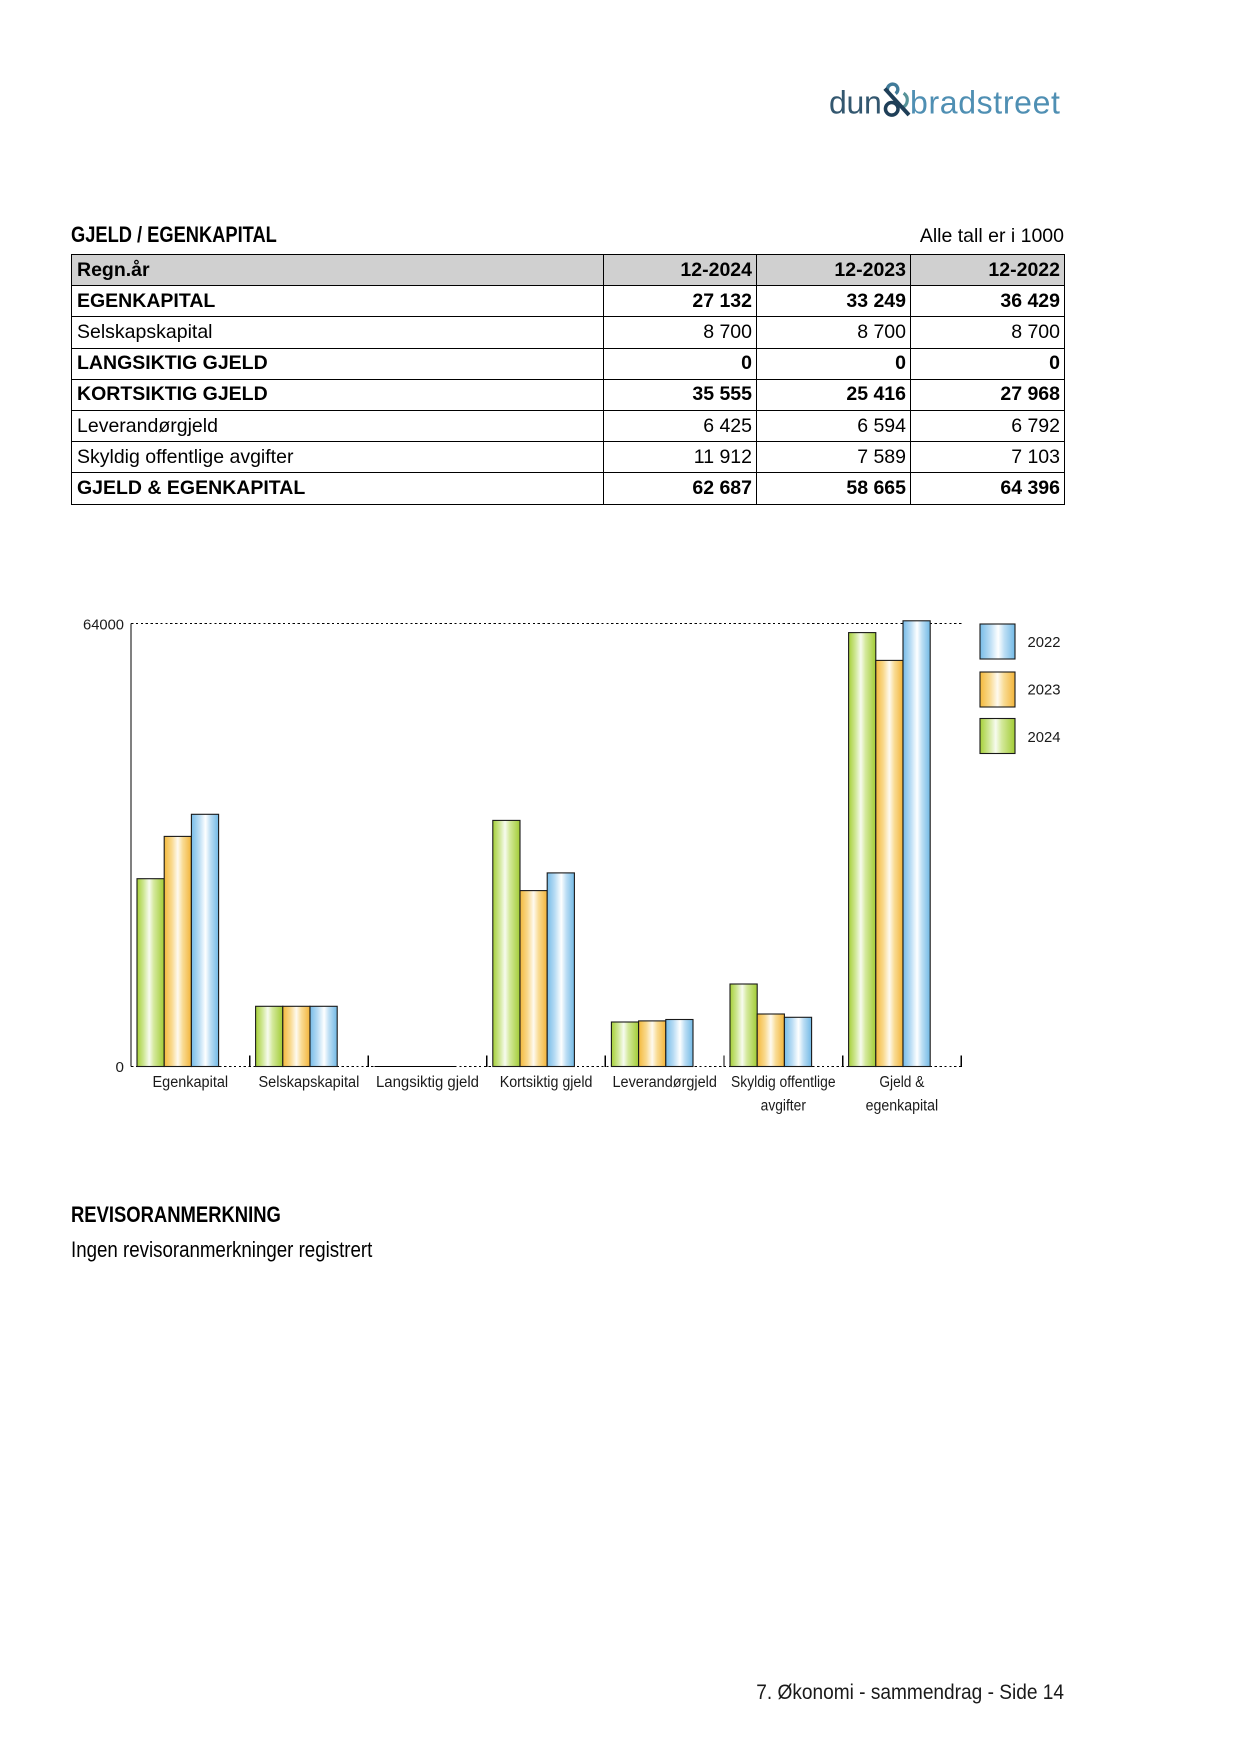 This screenshot has height=1754, width=1241. I want to click on svg-text: Skyldig offentlige, so click(783, 1082).